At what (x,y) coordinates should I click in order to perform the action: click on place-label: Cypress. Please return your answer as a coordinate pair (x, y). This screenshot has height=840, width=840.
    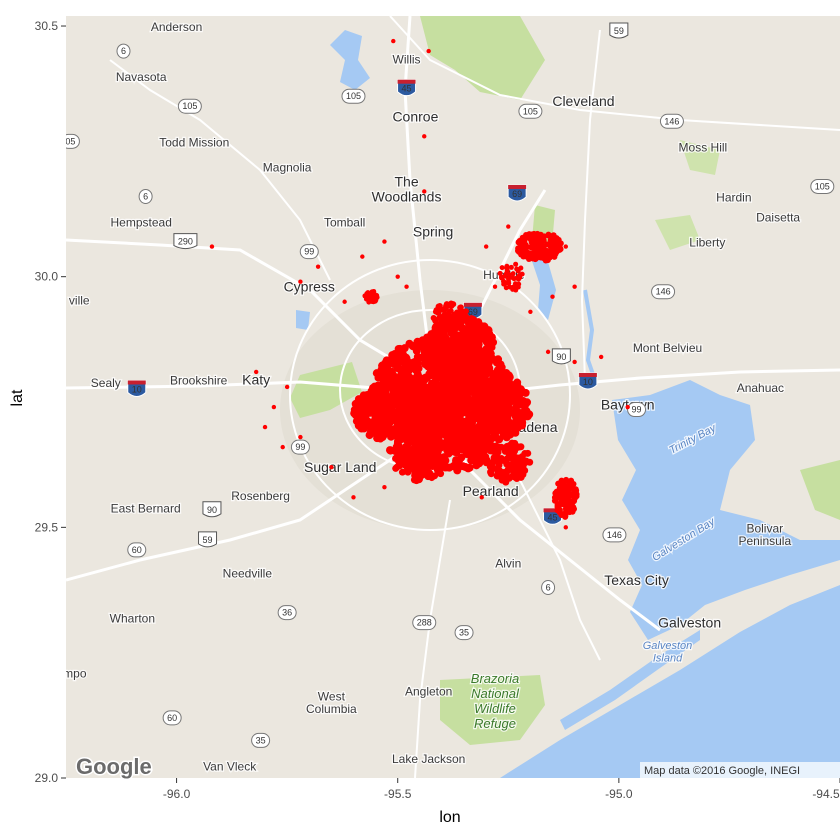
    Looking at the image, I should click on (309, 287).